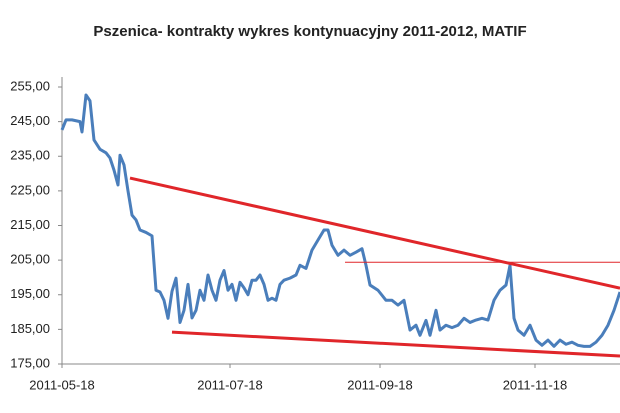 The height and width of the screenshot is (413, 620). Describe the element at coordinates (230, 384) in the screenshot. I see `x-tick-label: 2011-07-18` at that location.